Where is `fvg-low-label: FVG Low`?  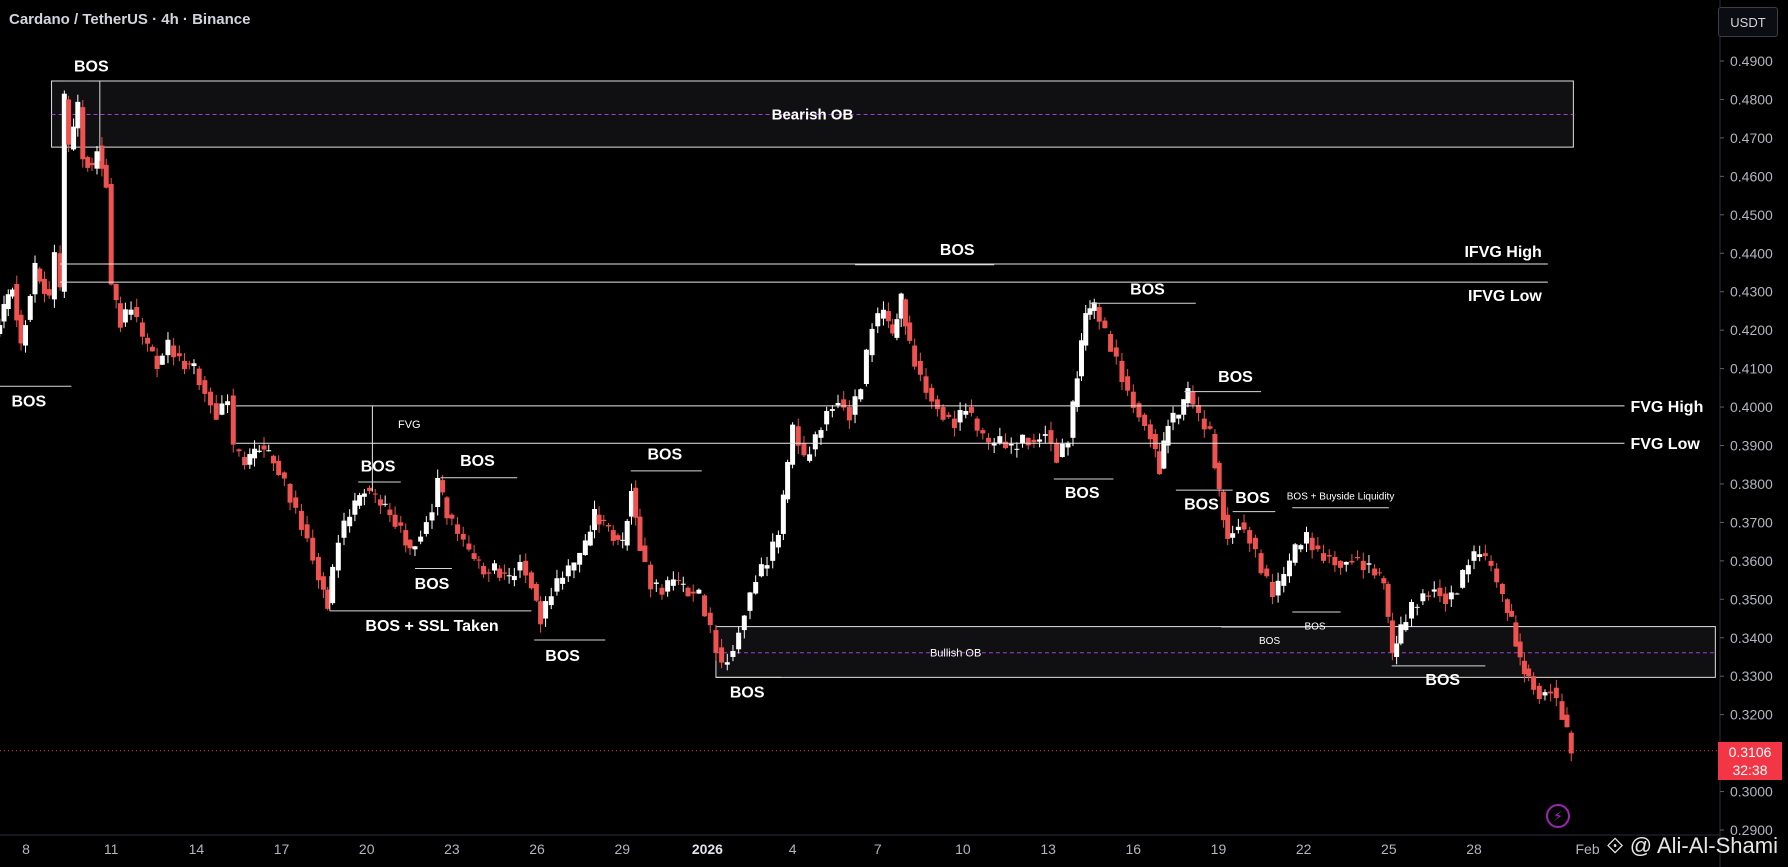
fvg-low-label: FVG Low is located at coordinates (1665, 444).